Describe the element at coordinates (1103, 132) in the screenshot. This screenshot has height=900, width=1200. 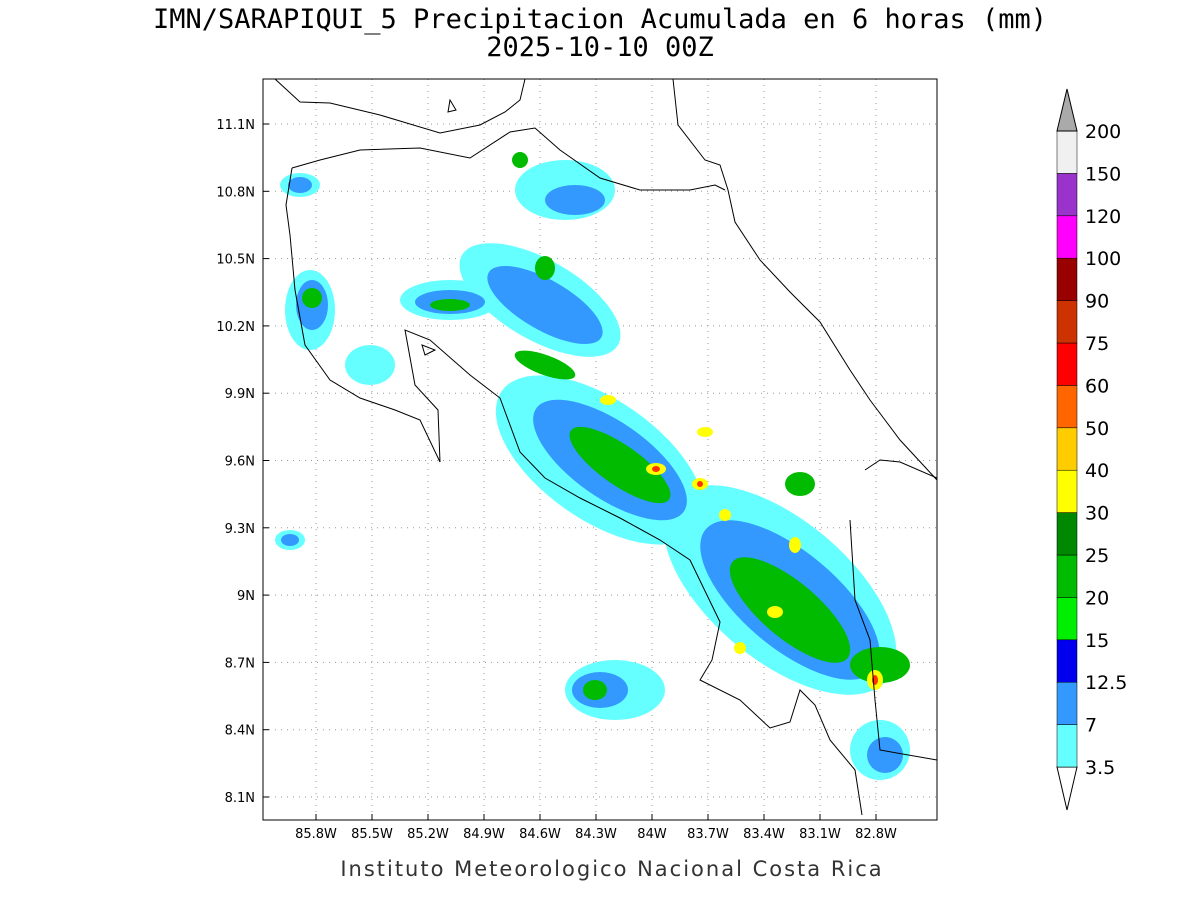
I see `colorbar-label: 200` at that location.